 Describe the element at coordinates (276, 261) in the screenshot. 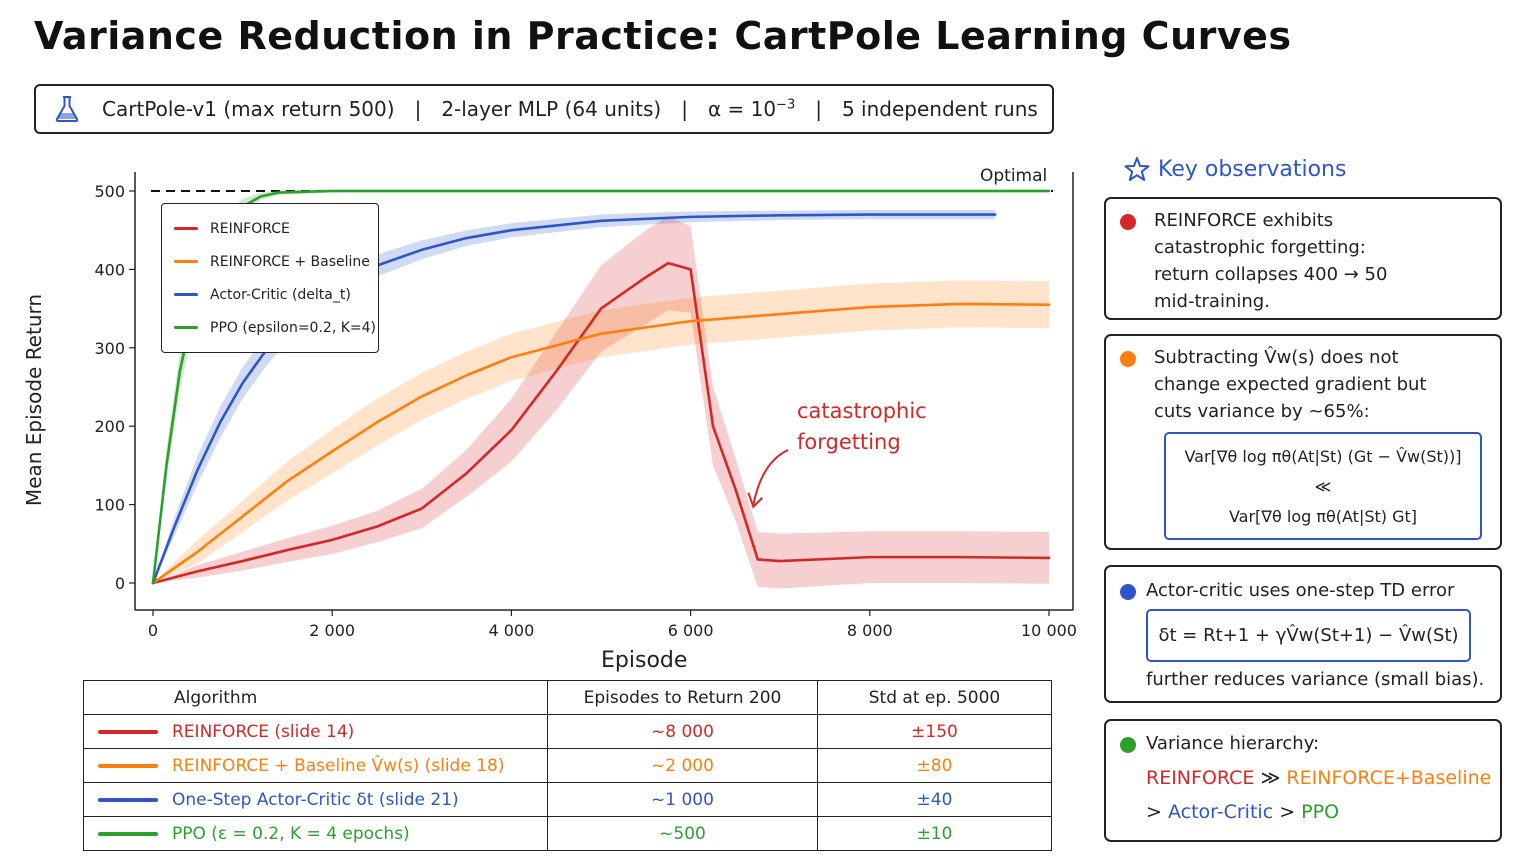

I see `legend-item-baseline: REINFORCE + Baseline` at that location.